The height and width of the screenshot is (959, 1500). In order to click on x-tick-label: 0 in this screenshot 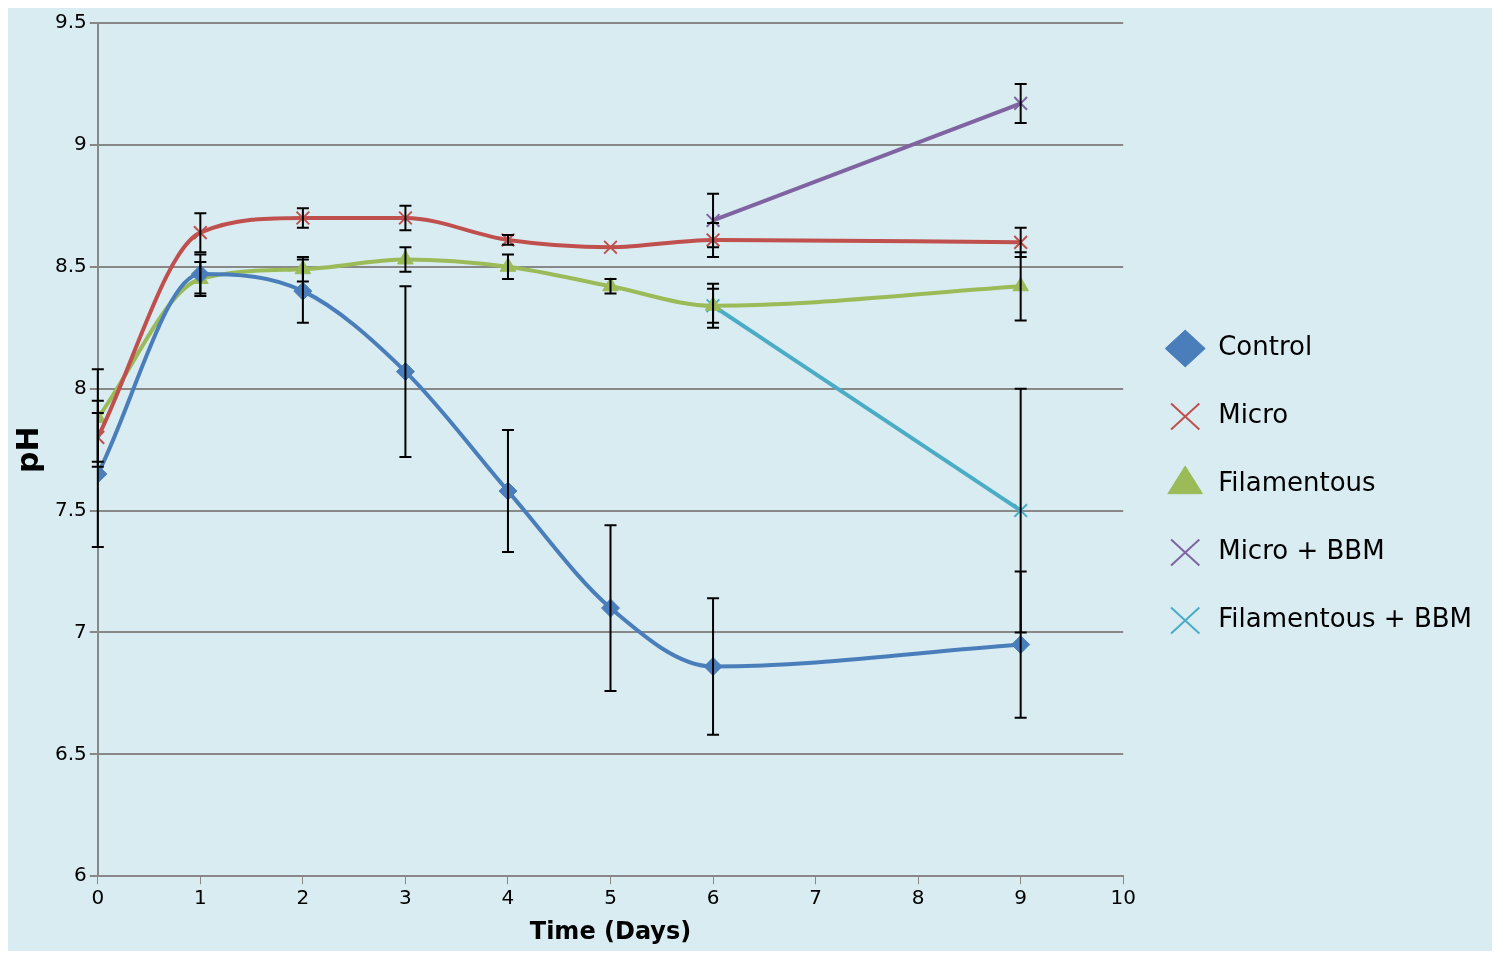, I will do `click(98, 897)`.